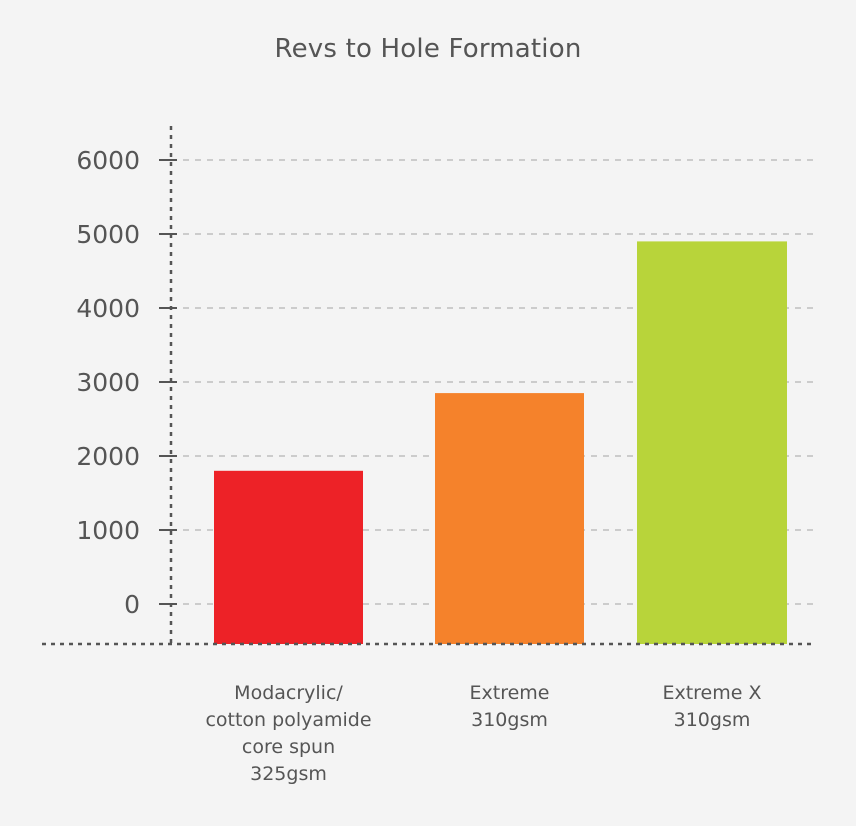 The image size is (856, 826). Describe the element at coordinates (712, 693) in the screenshot. I see `x-tick-label-line: Extreme X` at that location.